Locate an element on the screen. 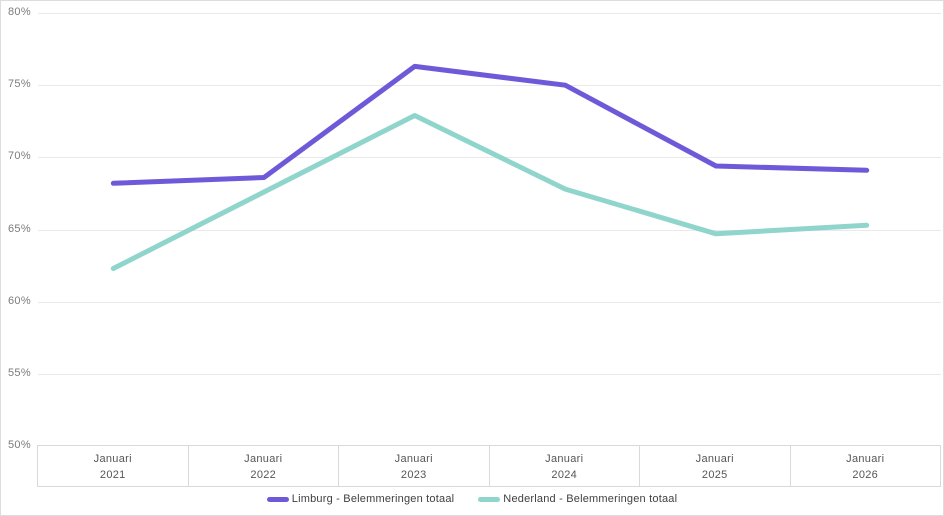  x-tick-year: 2024 is located at coordinates (564, 475).